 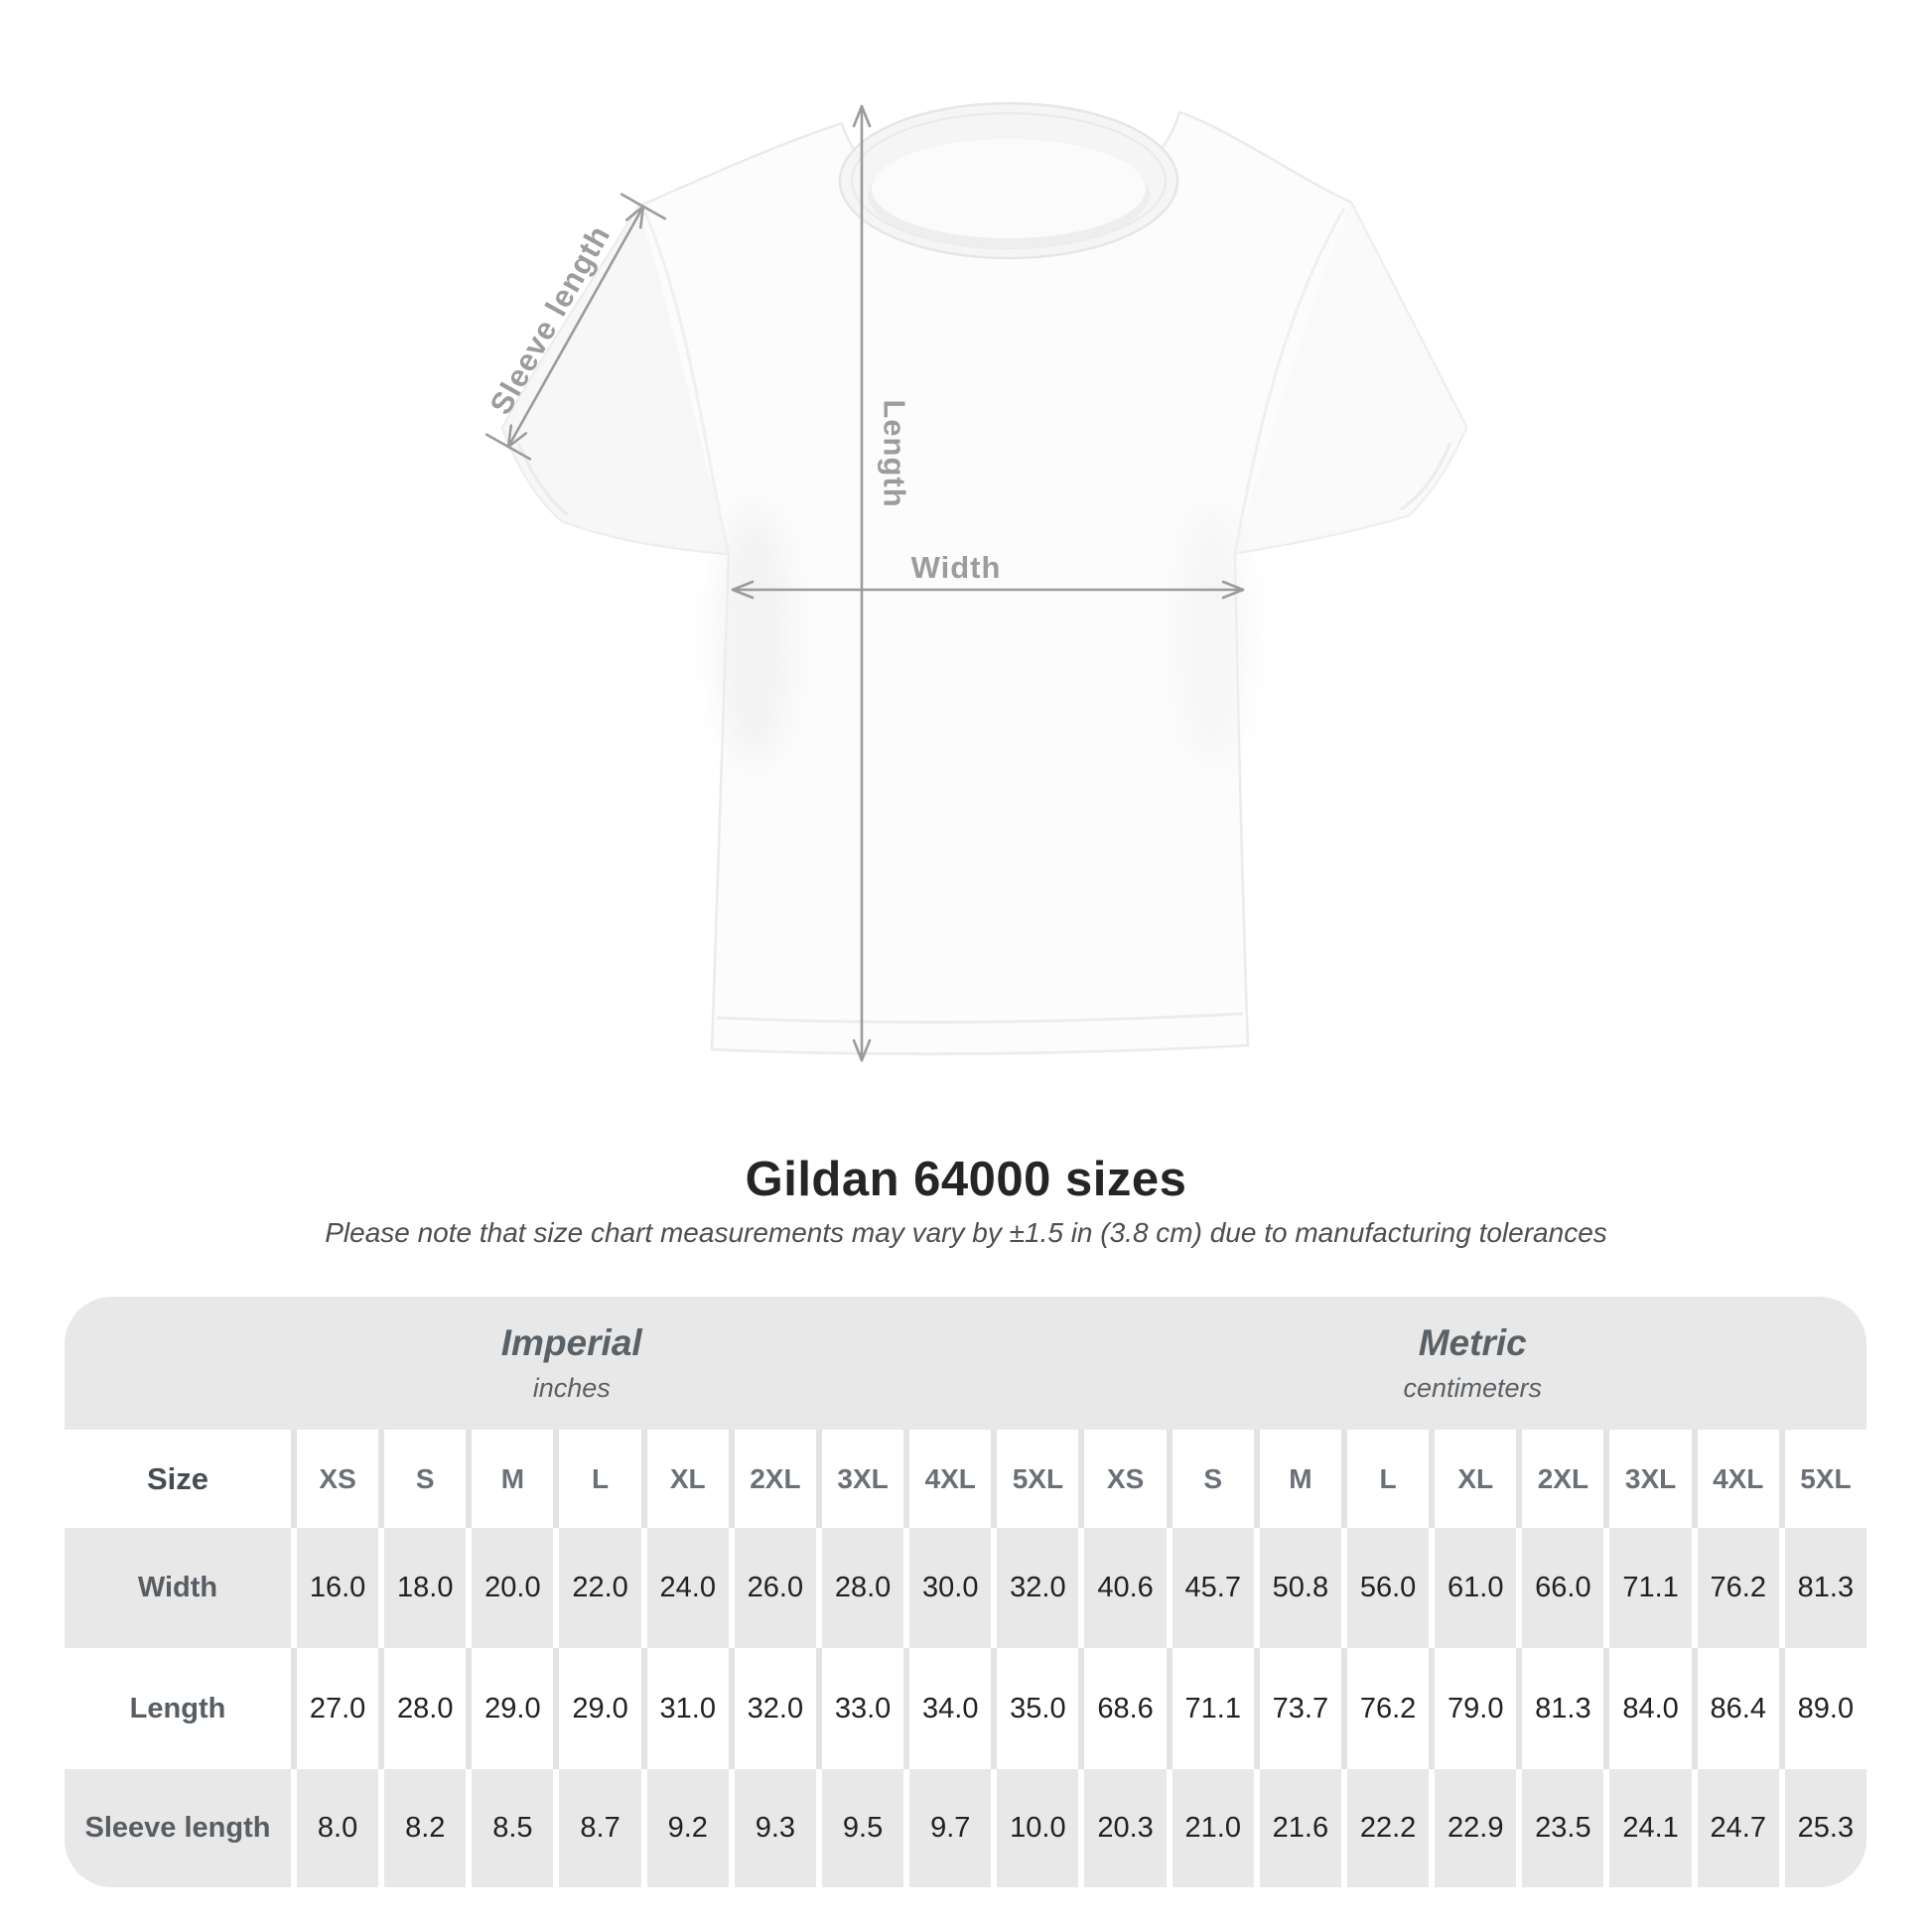 What do you see at coordinates (1385, 1479) in the screenshot?
I see `metric-size-header: L` at bounding box center [1385, 1479].